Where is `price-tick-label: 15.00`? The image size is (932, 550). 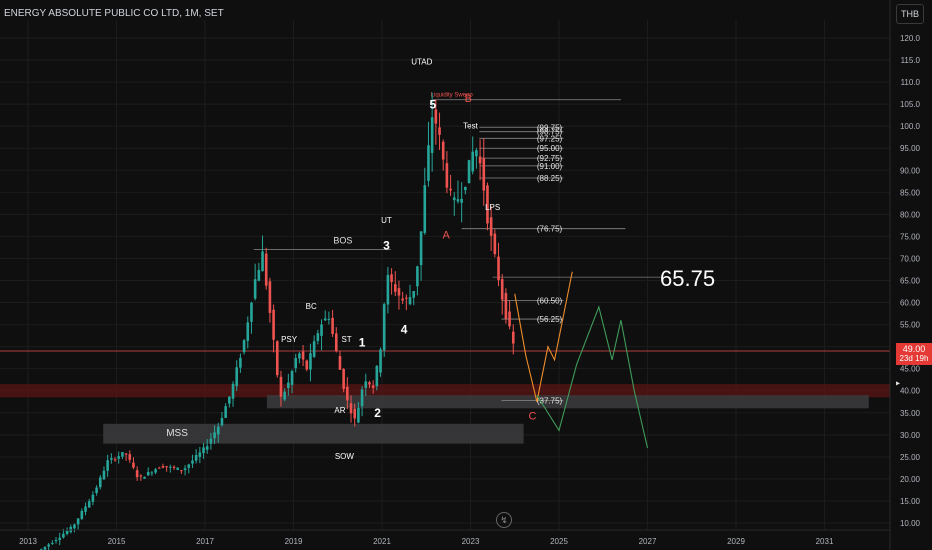 price-tick-label: 15.00 is located at coordinates (910, 501).